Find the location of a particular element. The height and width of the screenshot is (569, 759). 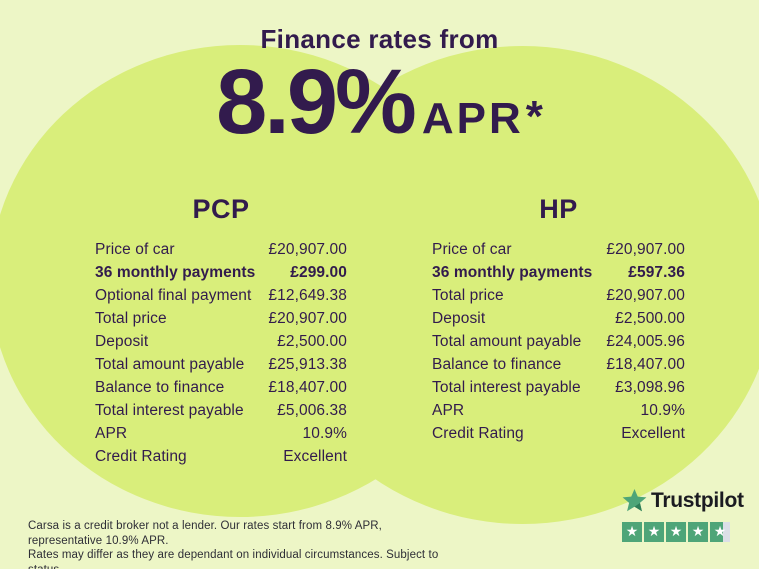

table-row: Total amount payable £24,005.96 is located at coordinates (558, 341).